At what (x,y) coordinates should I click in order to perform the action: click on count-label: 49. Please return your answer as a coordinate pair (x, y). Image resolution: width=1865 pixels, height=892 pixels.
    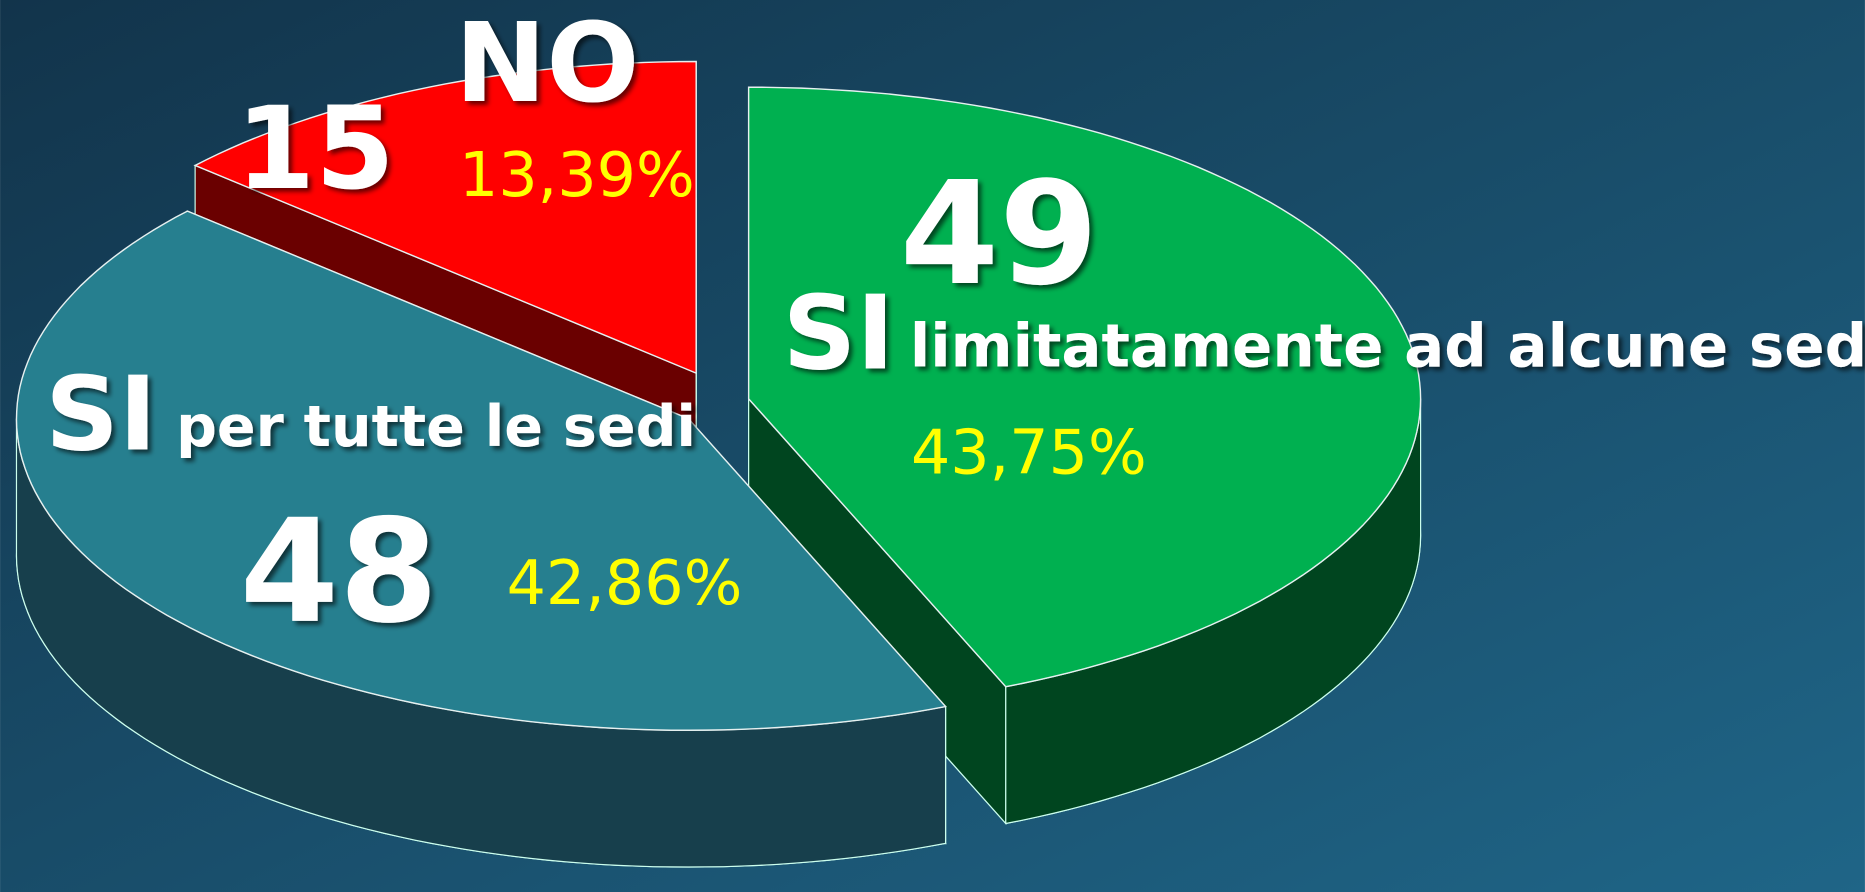
    Looking at the image, I should click on (999, 234).